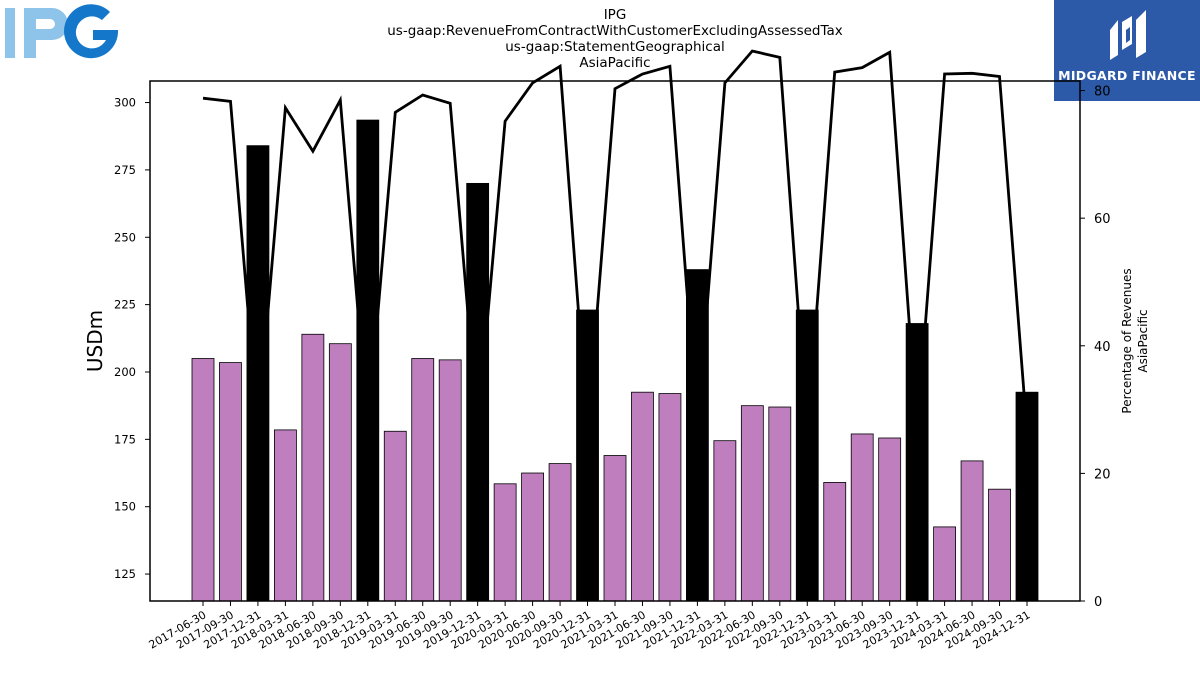 This screenshot has width=1200, height=675. I want to click on chart-title-line-4: AsiaPacific, so click(615, 63).